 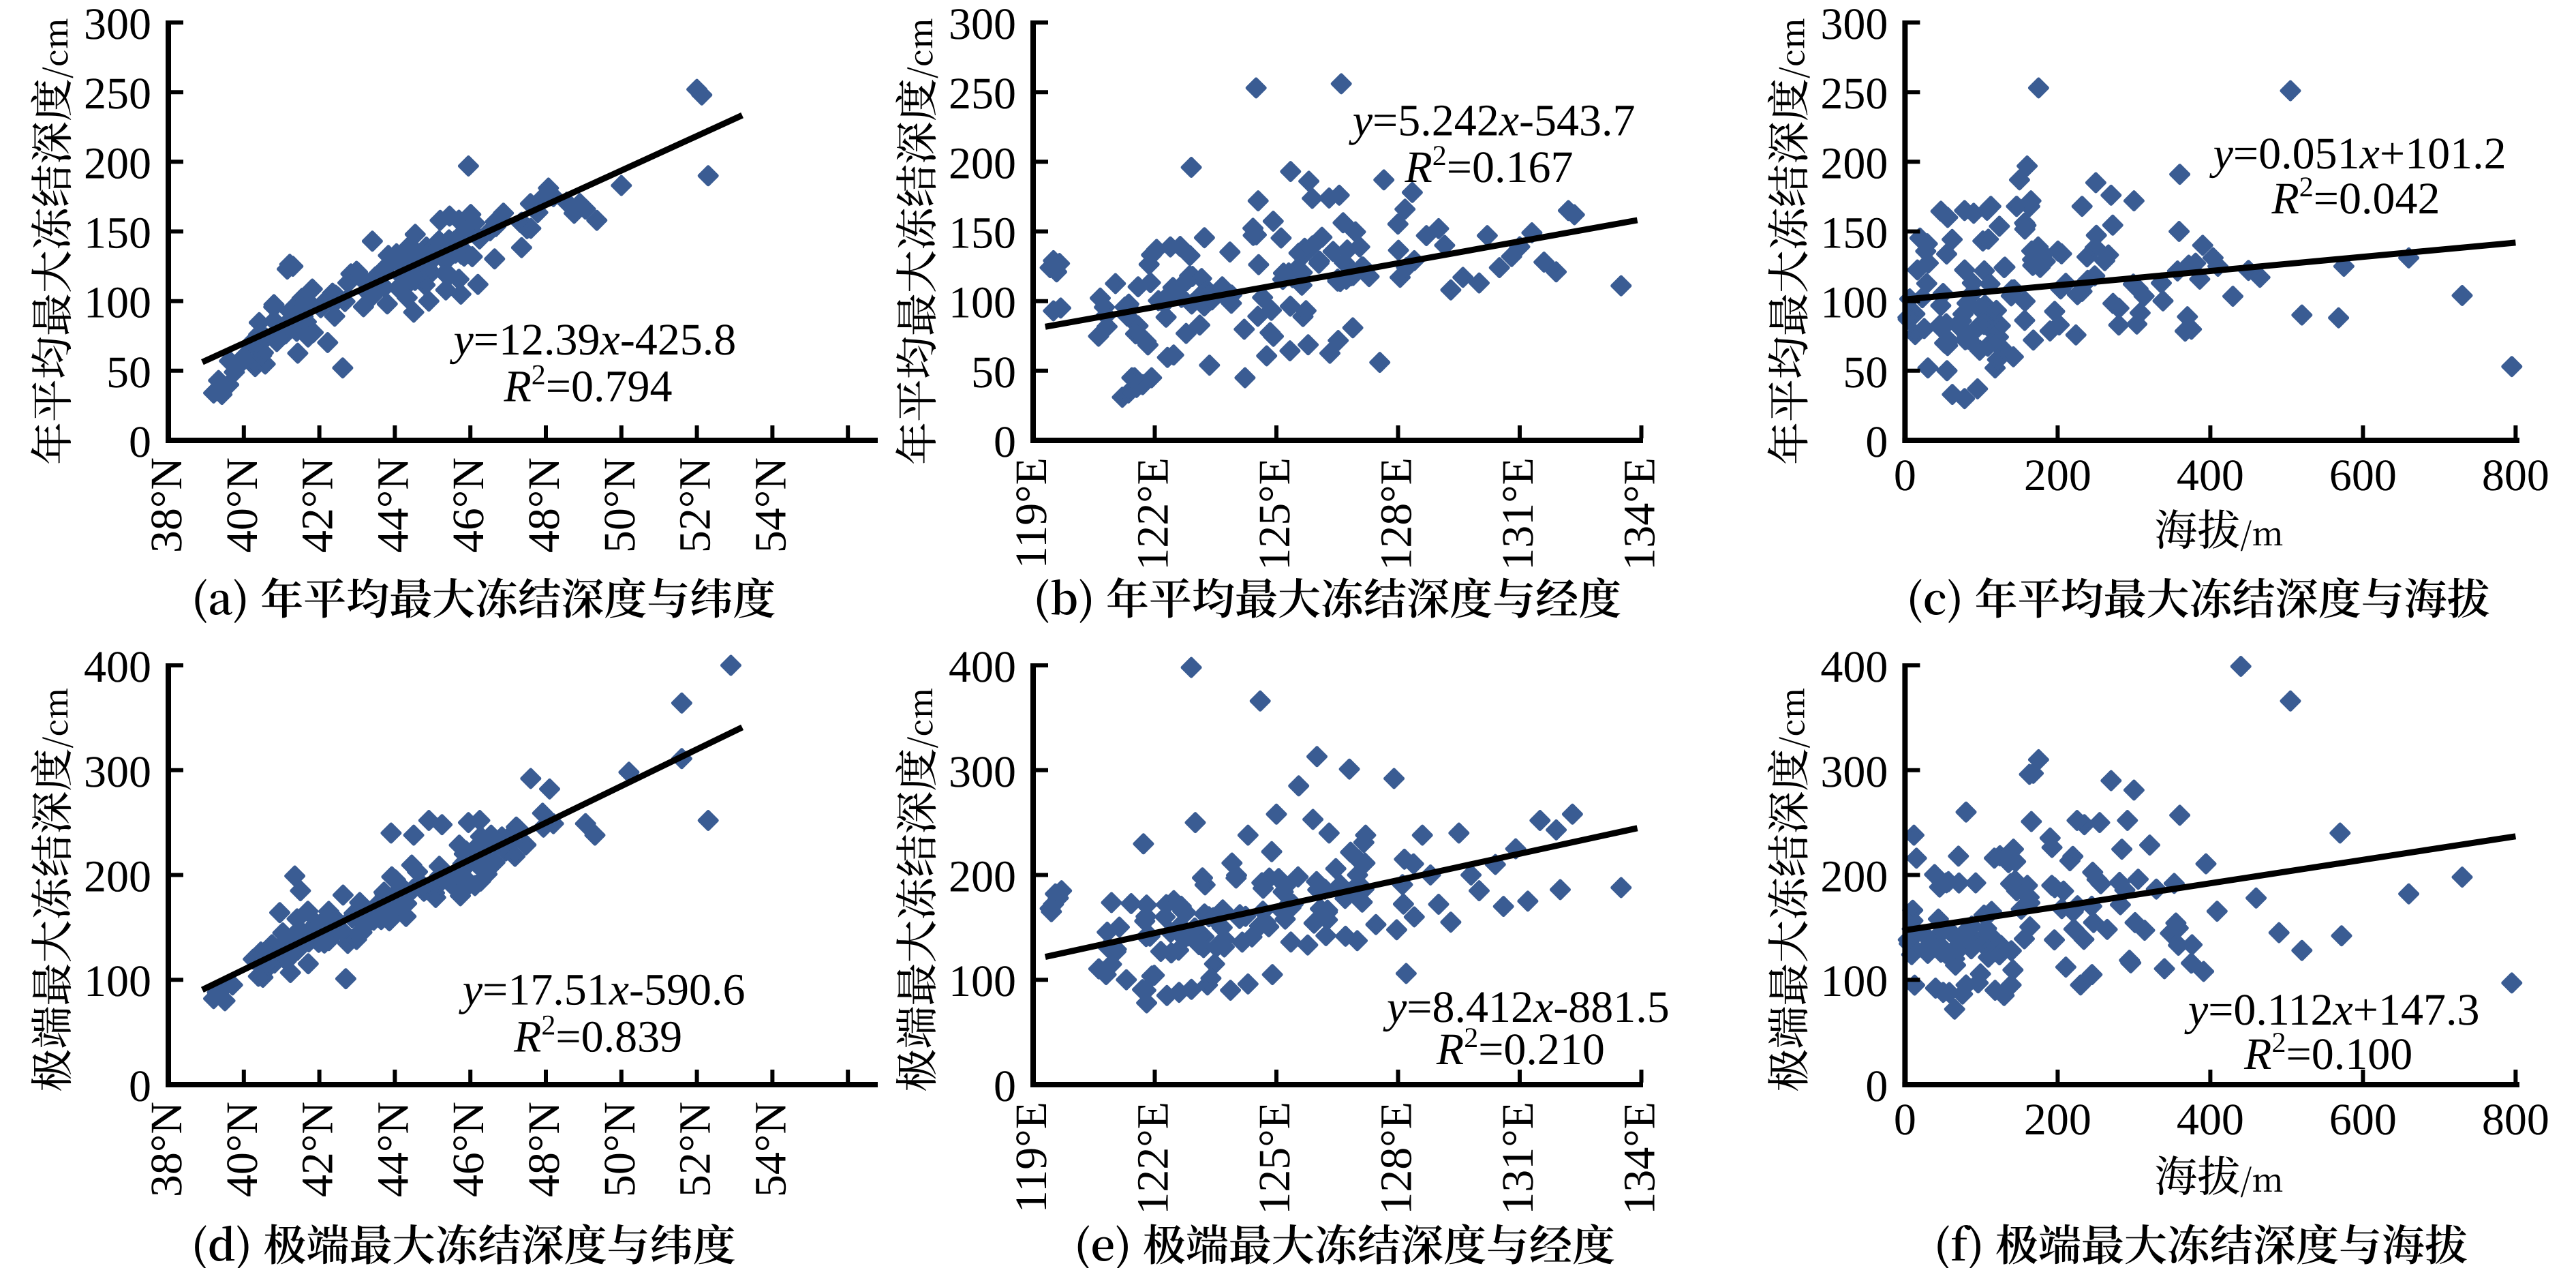 I want to click on svg-text: y=12.39x-425.8, so click(x=593, y=340).